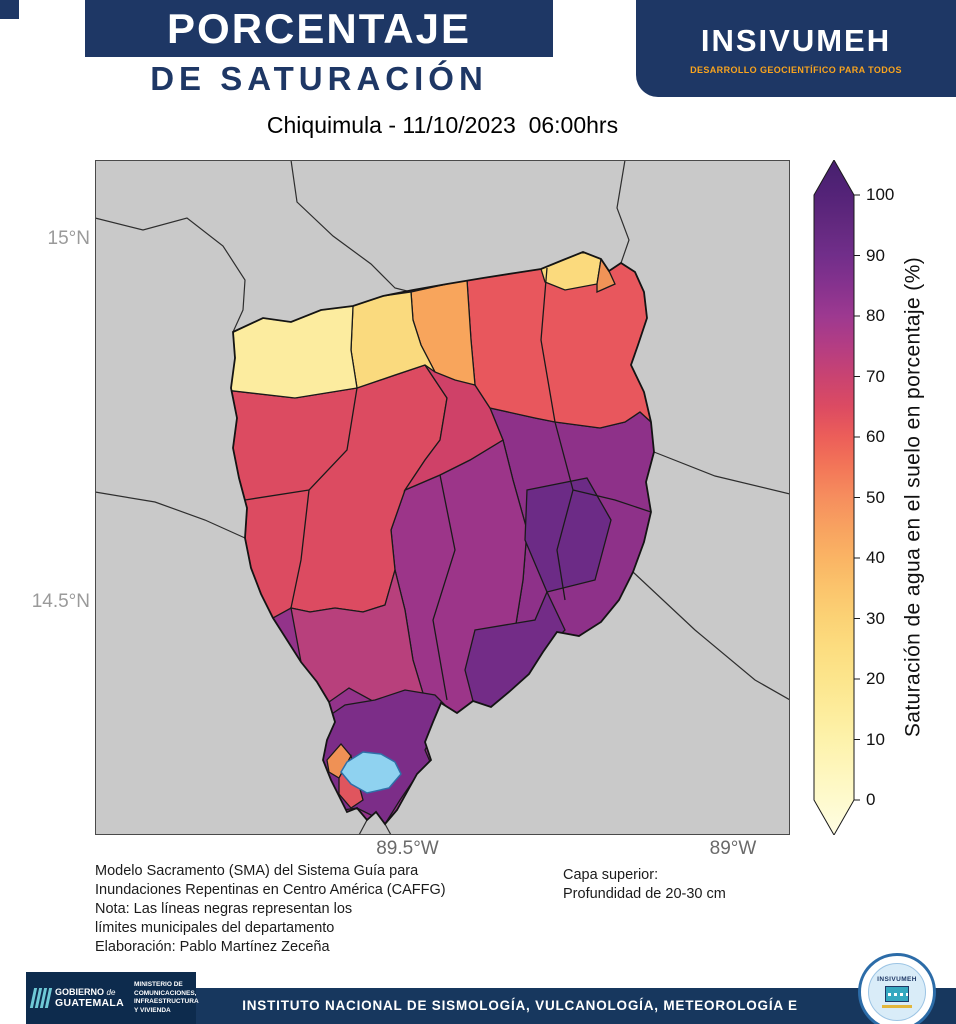  I want to click on colorbar-tick-label: 80, so click(875, 315).